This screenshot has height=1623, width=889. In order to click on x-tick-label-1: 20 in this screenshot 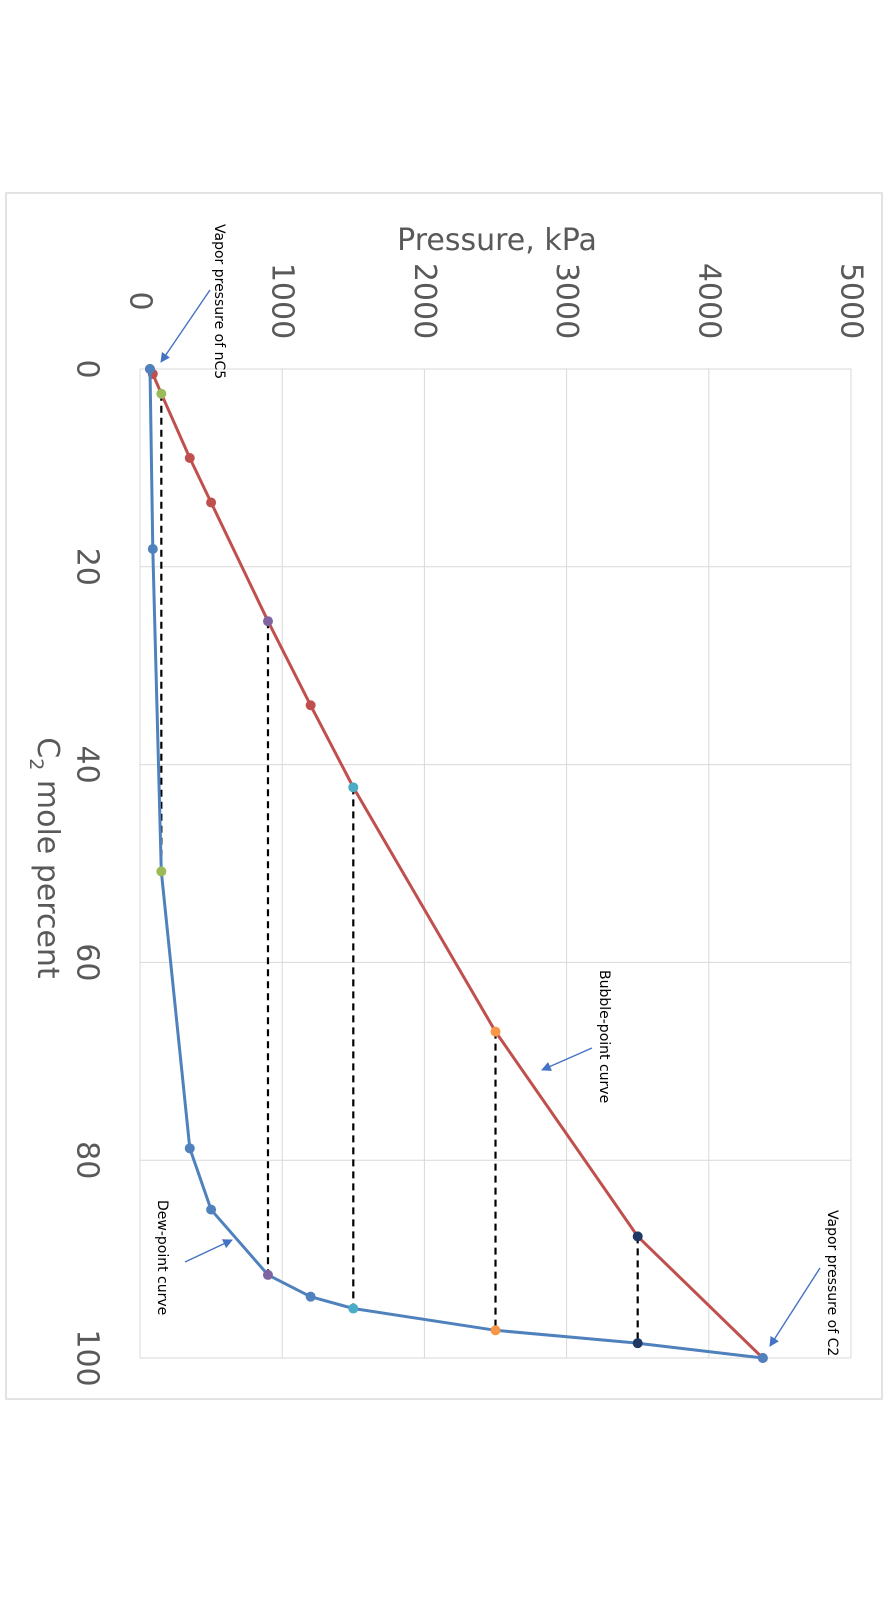, I will do `click(87, 567)`.